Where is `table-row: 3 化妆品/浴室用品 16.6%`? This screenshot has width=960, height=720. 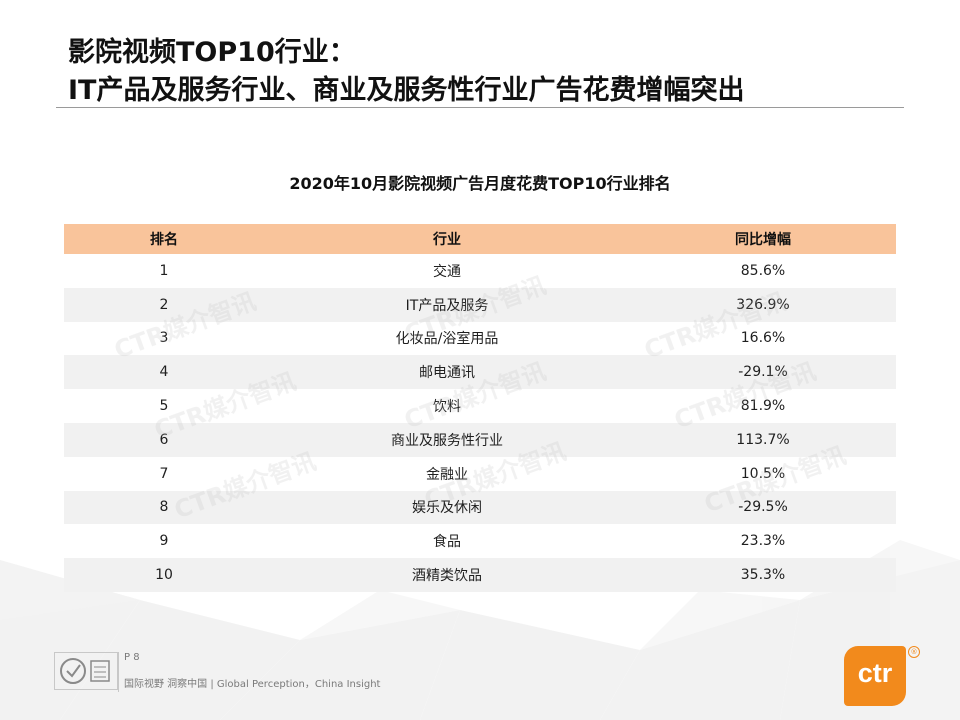
table-row: 3 化妆品/浴室用品 16.6% is located at coordinates (480, 339).